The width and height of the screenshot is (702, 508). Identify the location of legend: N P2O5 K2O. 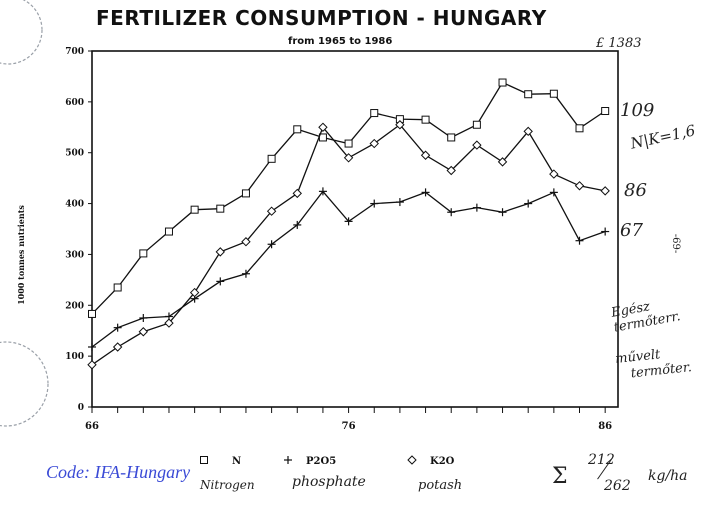
(327, 461).